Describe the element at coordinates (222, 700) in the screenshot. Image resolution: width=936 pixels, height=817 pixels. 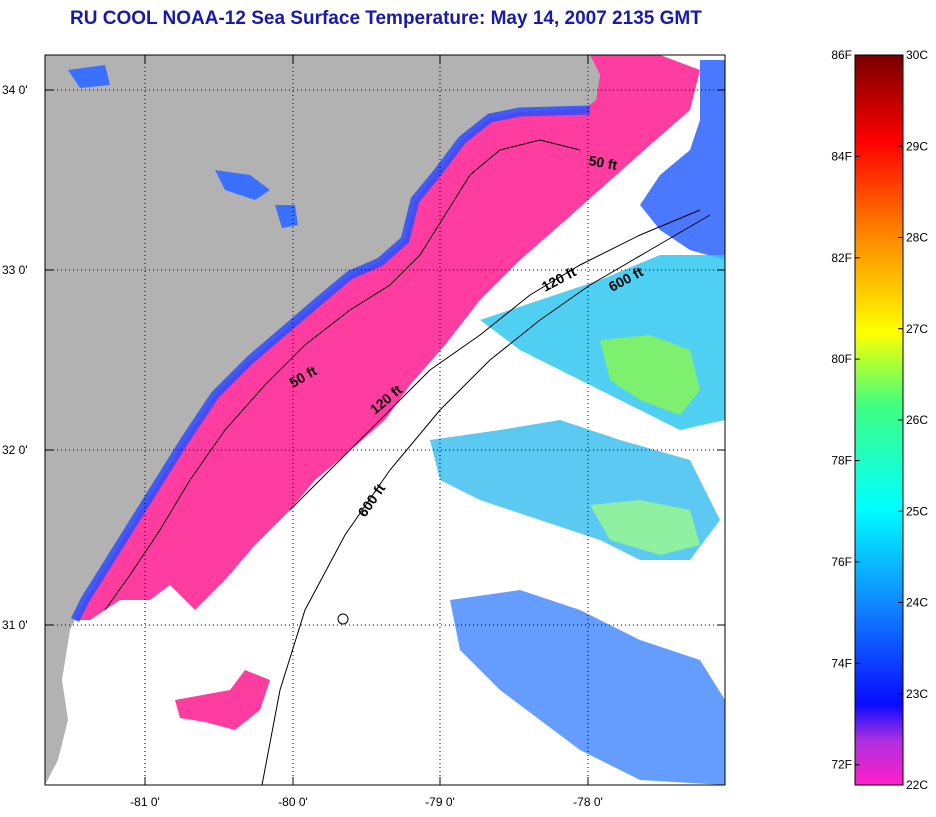
I see `inland-pink-patch` at that location.